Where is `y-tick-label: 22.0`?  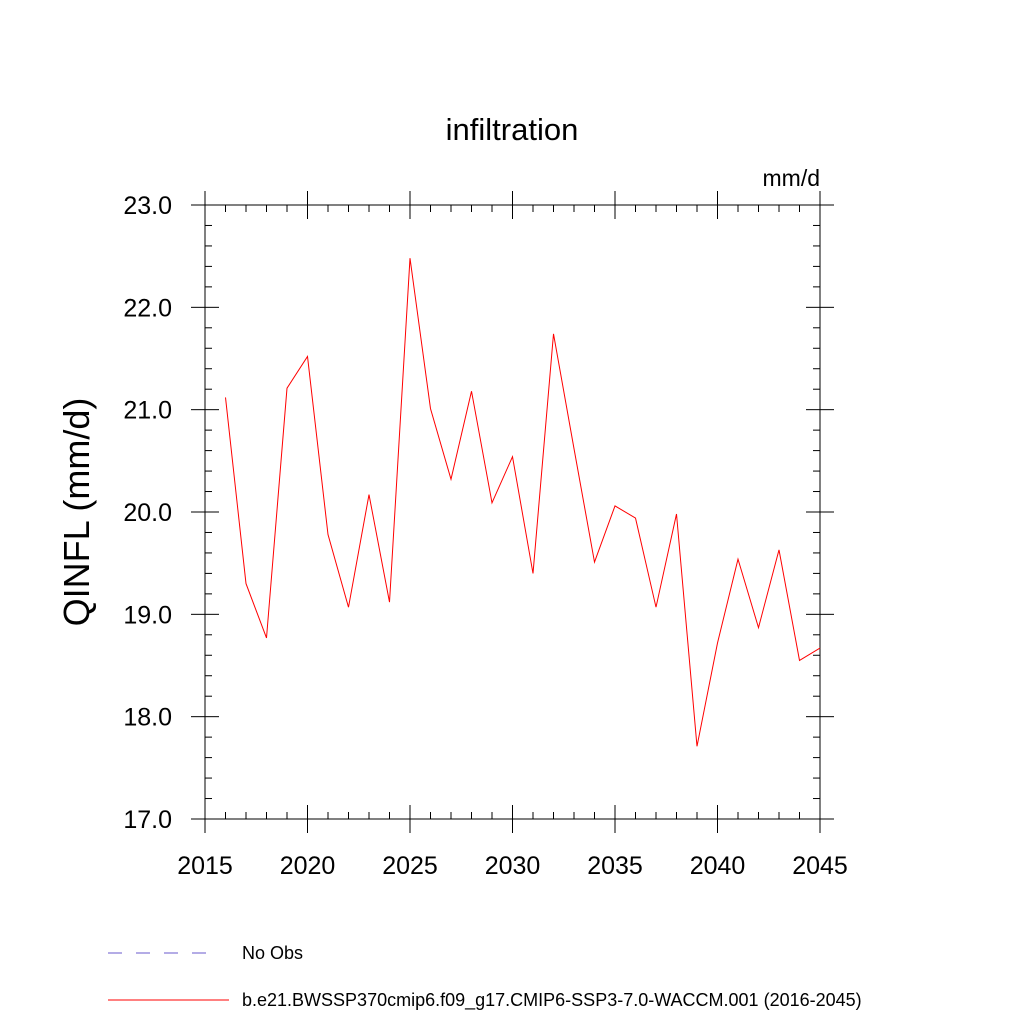
y-tick-label: 22.0 is located at coordinates (147, 308).